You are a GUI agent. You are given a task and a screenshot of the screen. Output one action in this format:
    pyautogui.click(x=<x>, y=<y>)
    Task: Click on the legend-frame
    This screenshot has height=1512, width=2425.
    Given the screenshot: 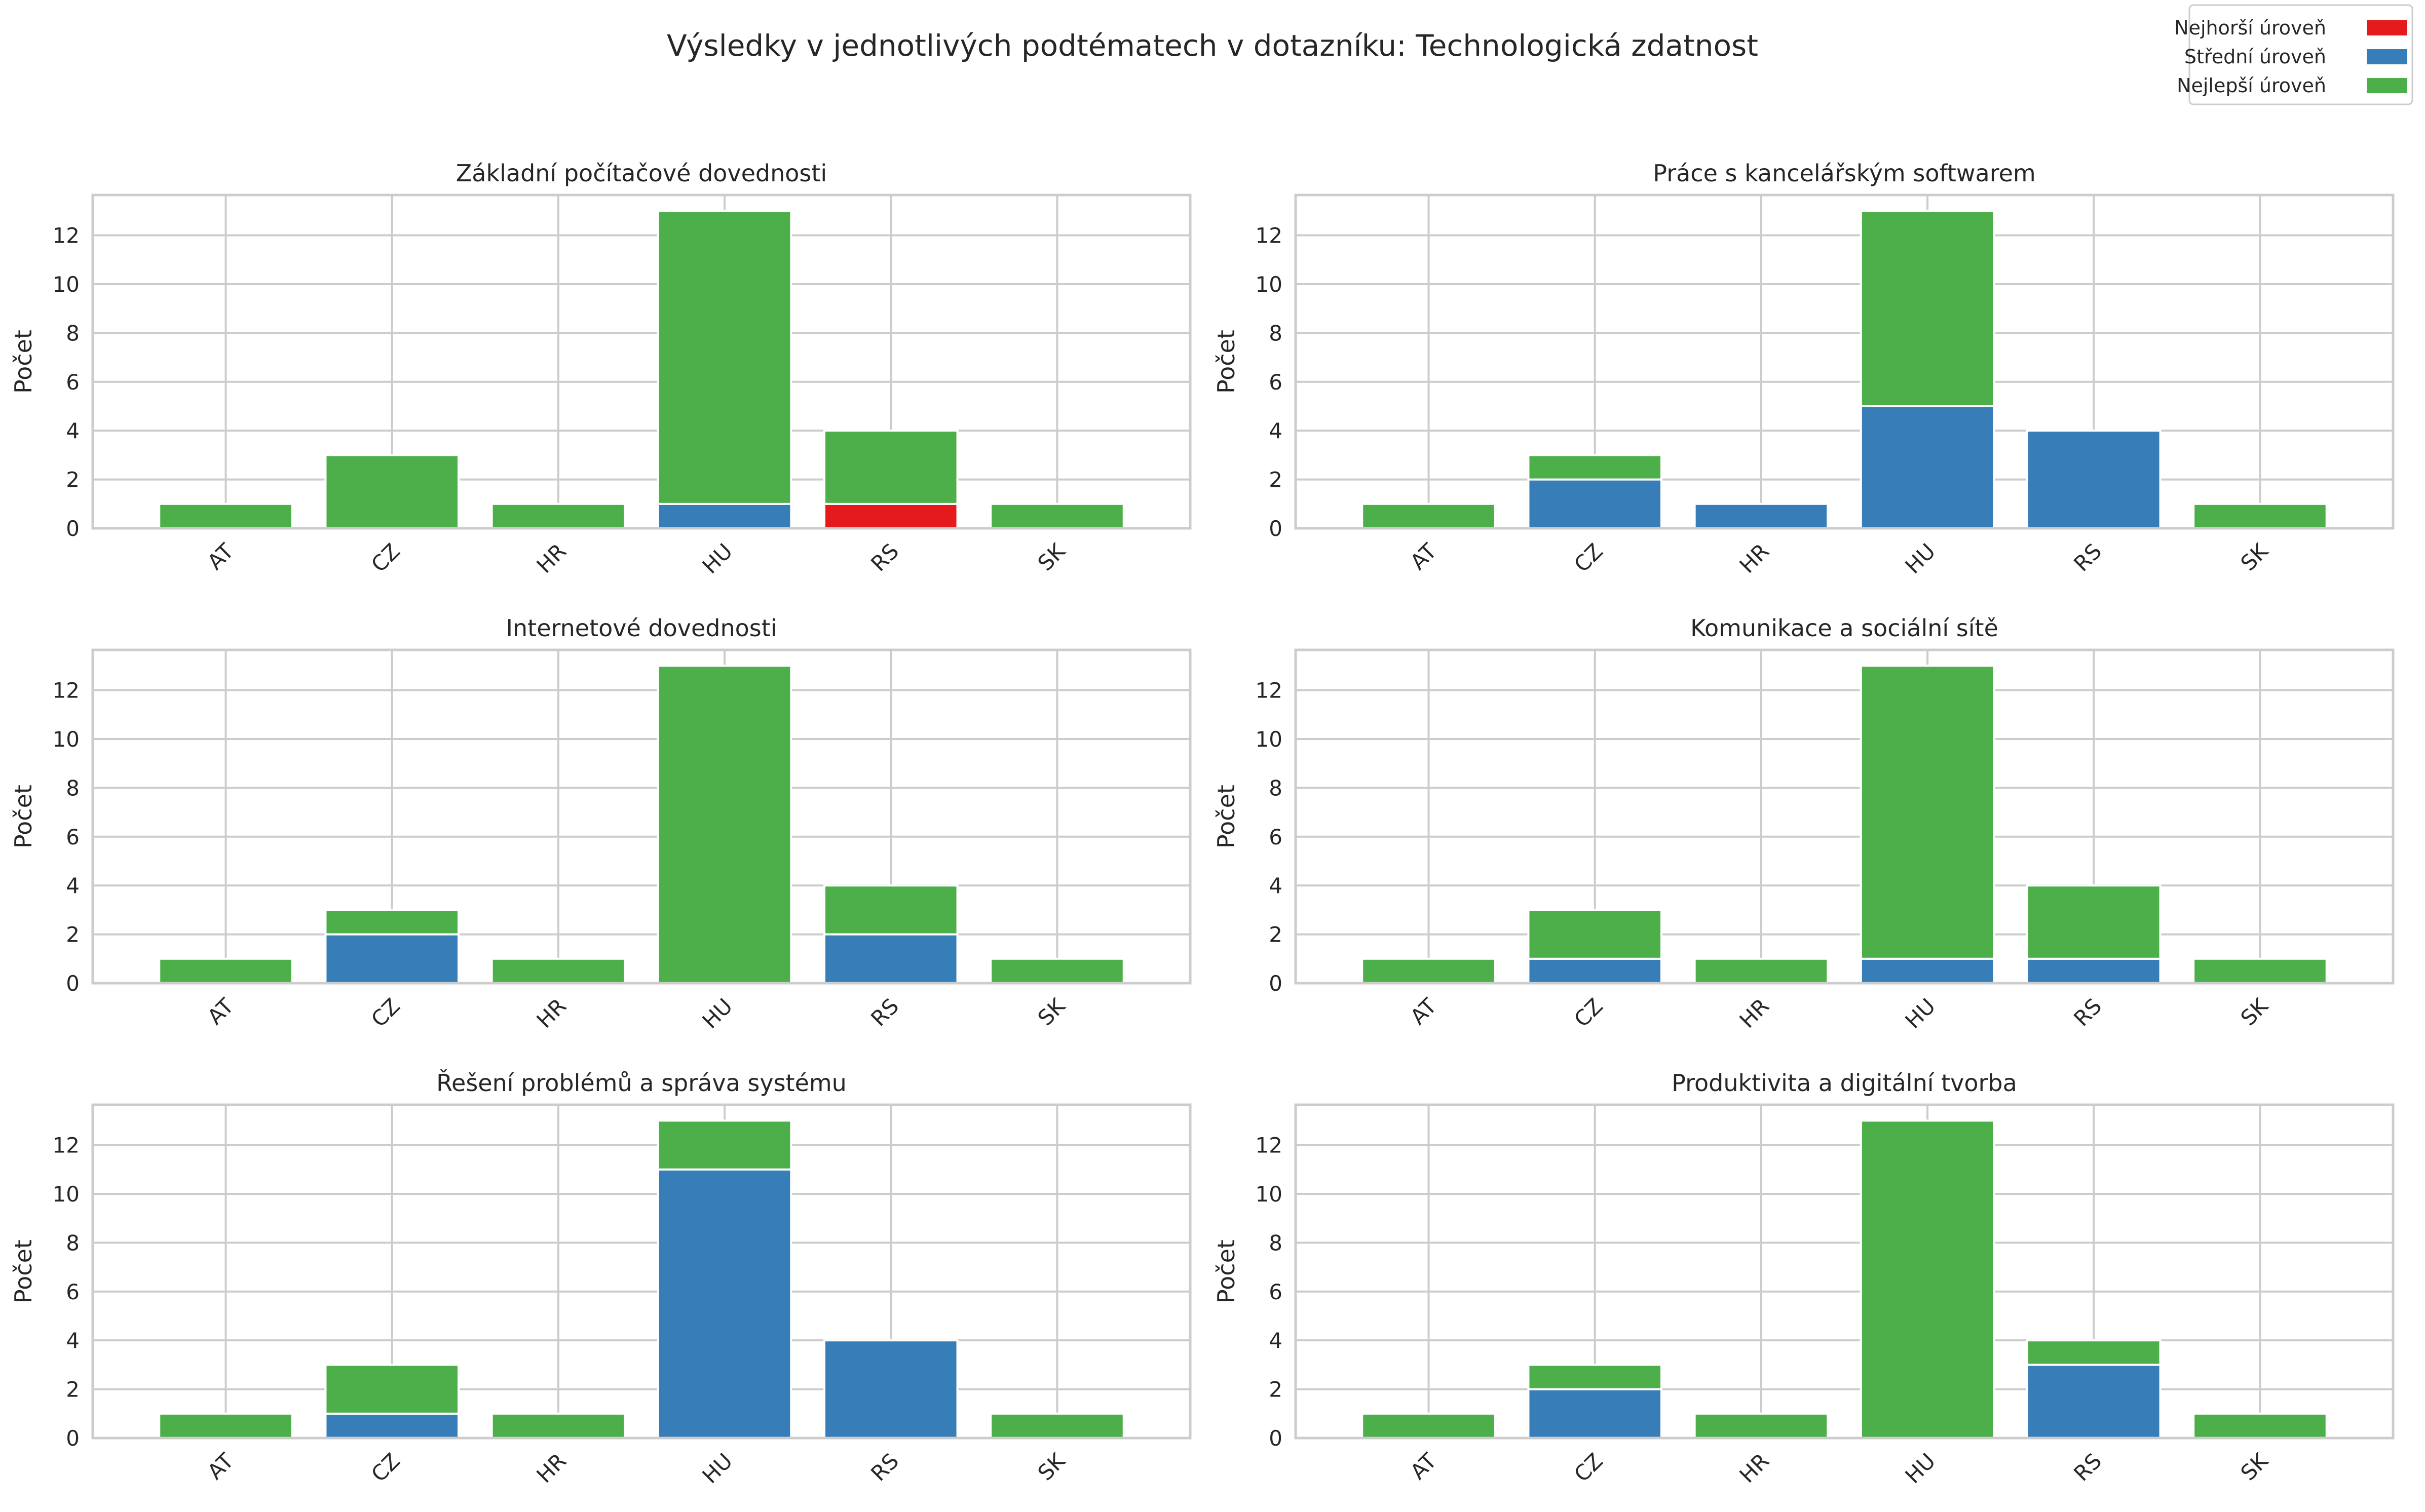 What is the action you would take?
    pyautogui.click(x=2301, y=54)
    